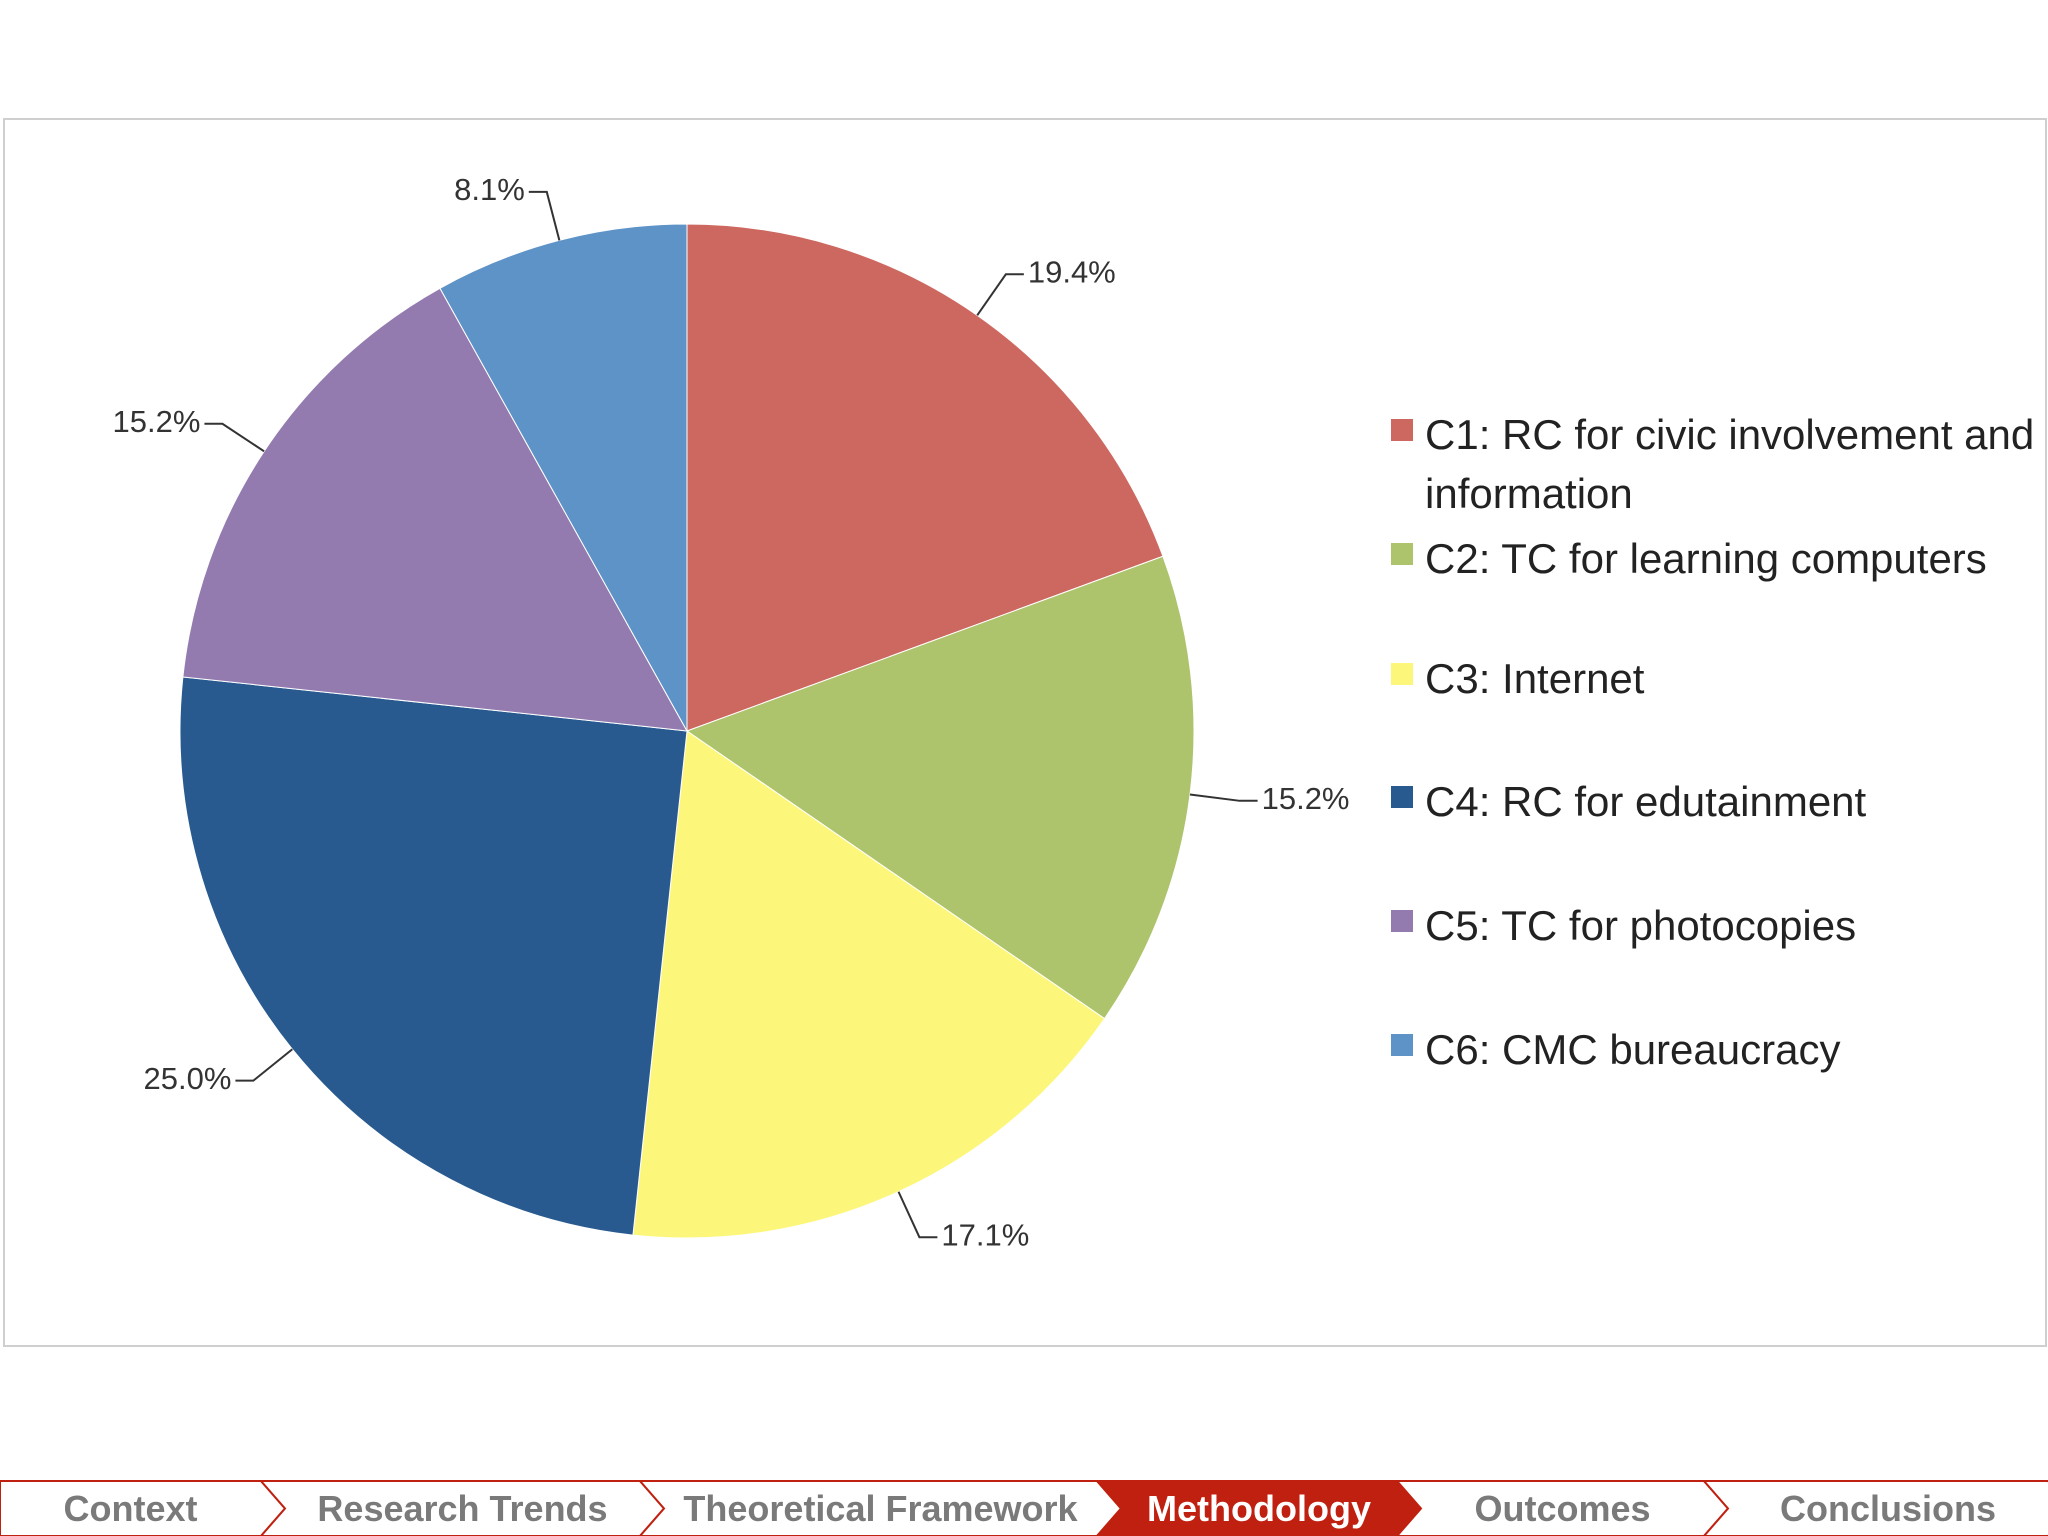 Image resolution: width=2048 pixels, height=1536 pixels. I want to click on legend-text: C2: TC for learning computers, so click(1706, 558).